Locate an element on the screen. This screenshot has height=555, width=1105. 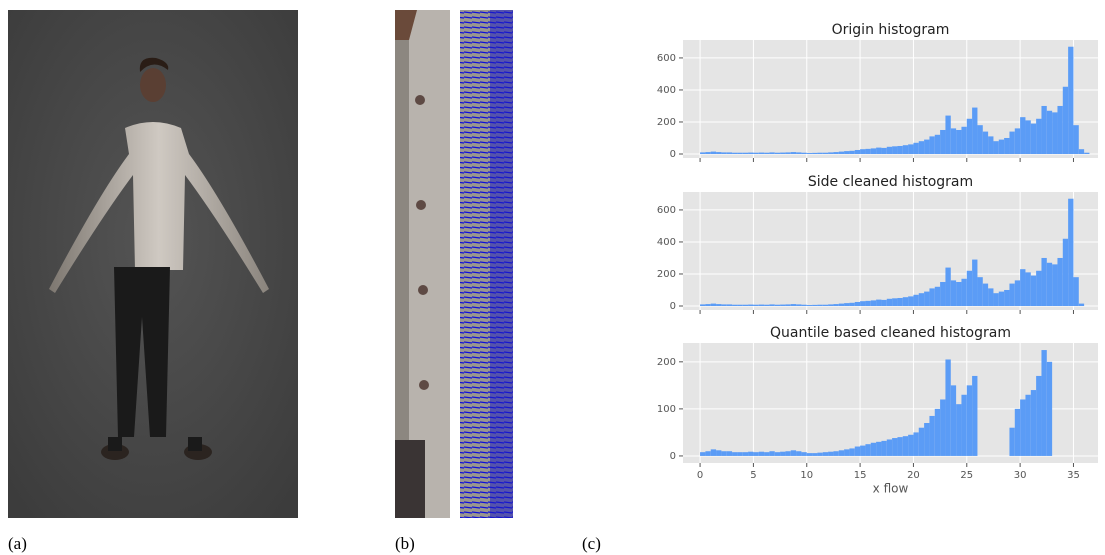
caption: (b) is located at coordinates (405, 543).